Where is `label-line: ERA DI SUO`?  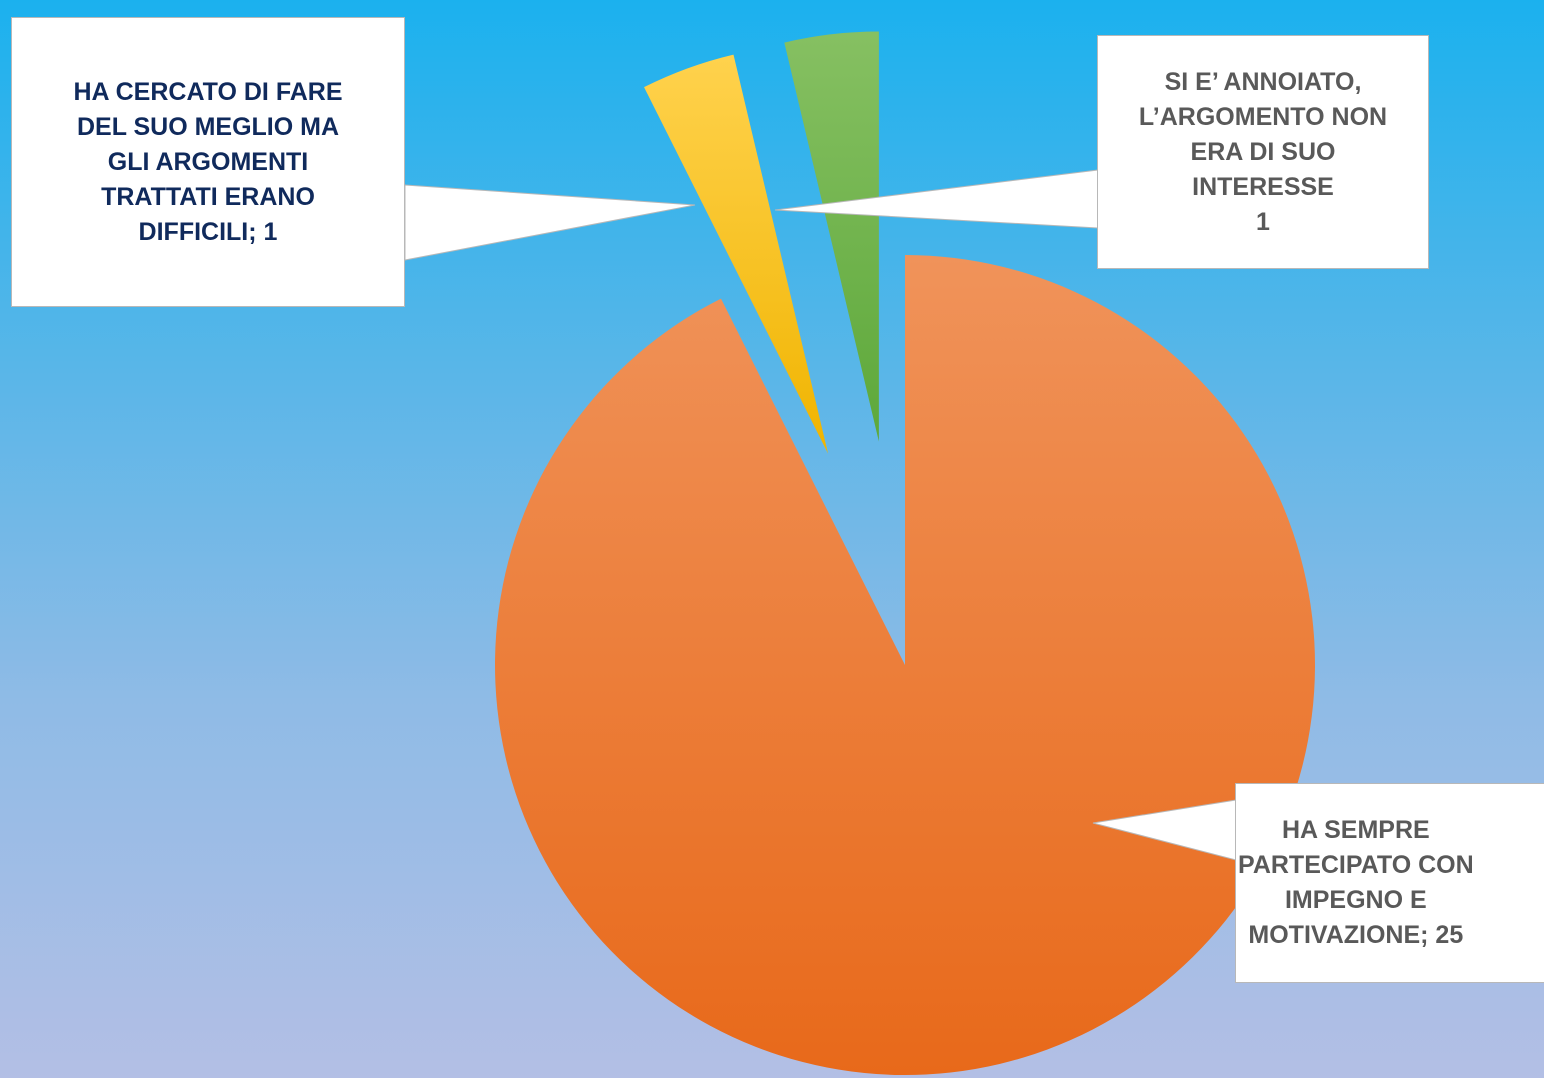
label-line: ERA DI SUO is located at coordinates (1263, 151).